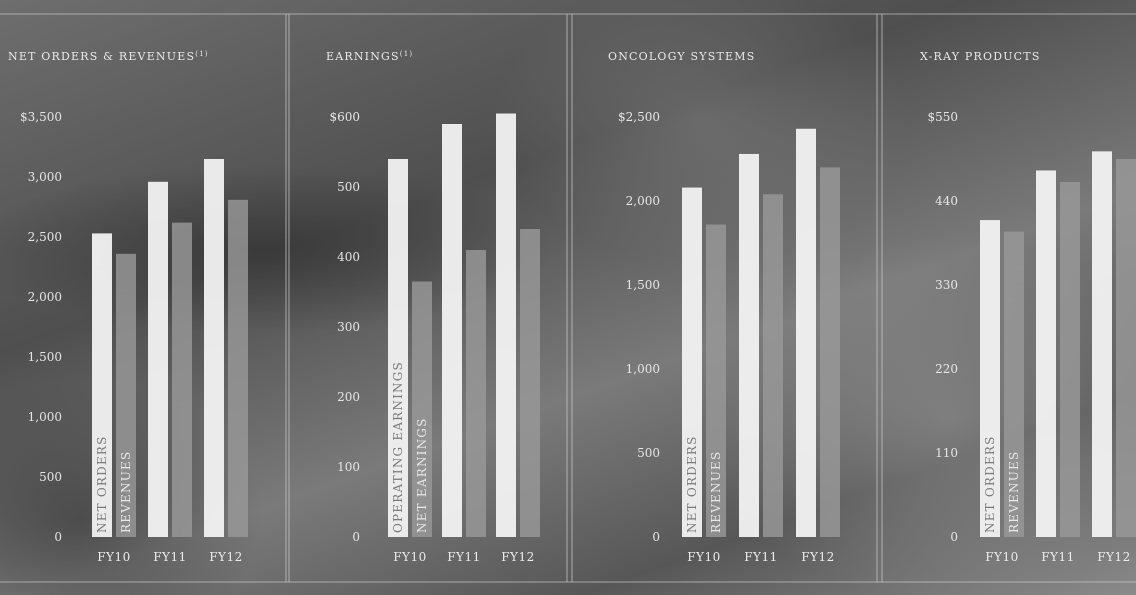  Describe the element at coordinates (348, 397) in the screenshot. I see `y-tick-label: 200` at that location.